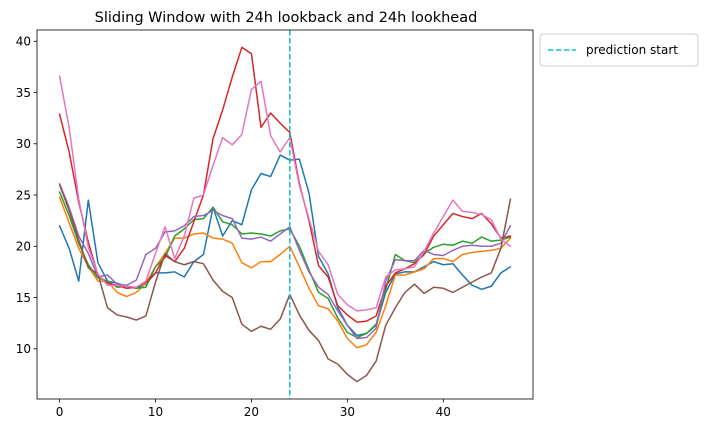  Describe the element at coordinates (347, 412) in the screenshot. I see `x-tick-label: 30` at that location.